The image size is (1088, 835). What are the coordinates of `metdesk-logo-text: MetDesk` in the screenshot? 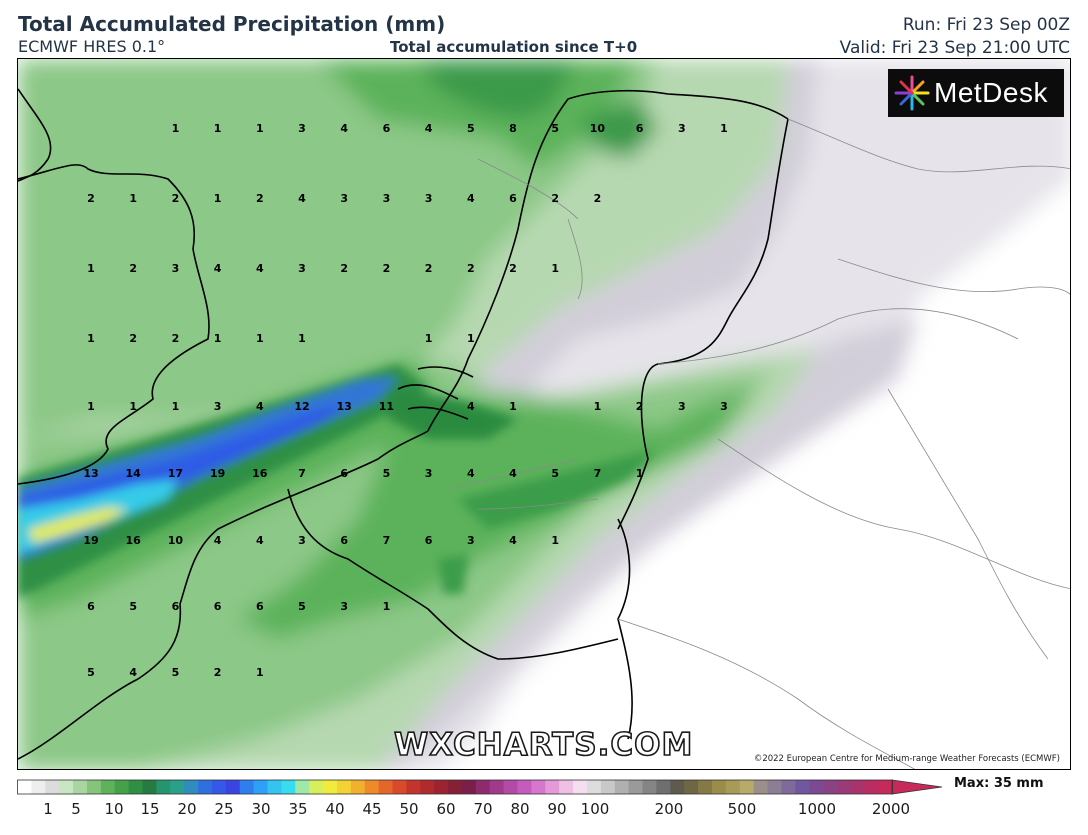 It's located at (991, 92).